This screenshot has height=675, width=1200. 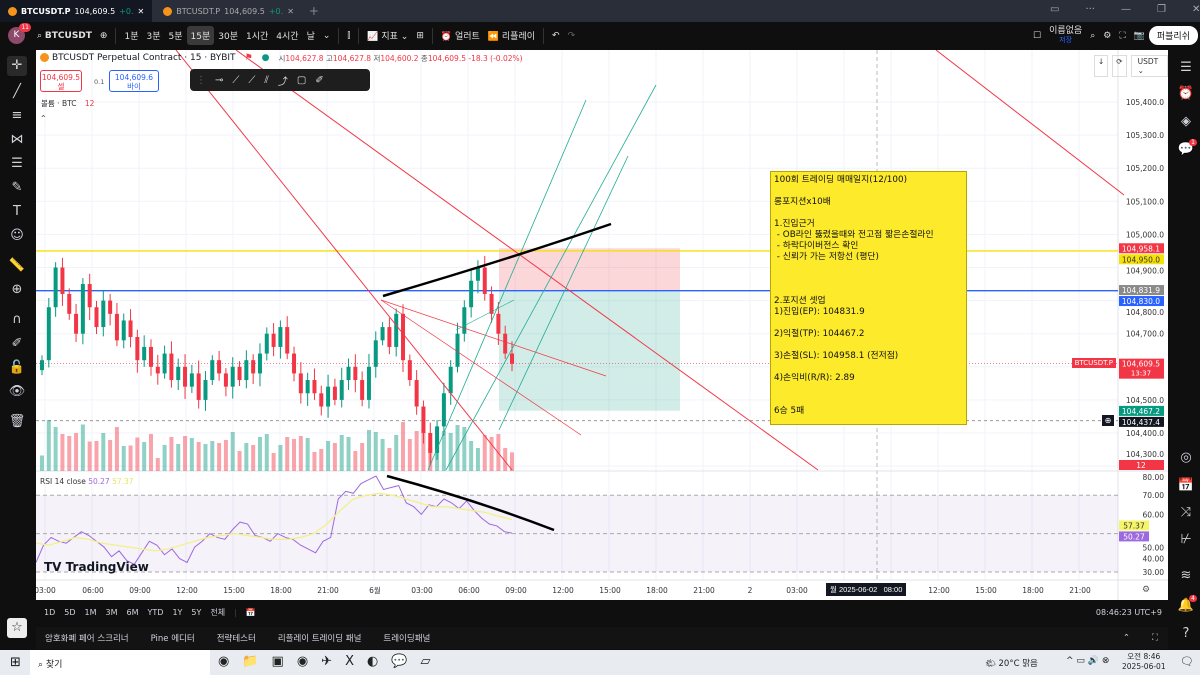 I want to click on buy-button: 104,609.6 바이, so click(x=134, y=81).